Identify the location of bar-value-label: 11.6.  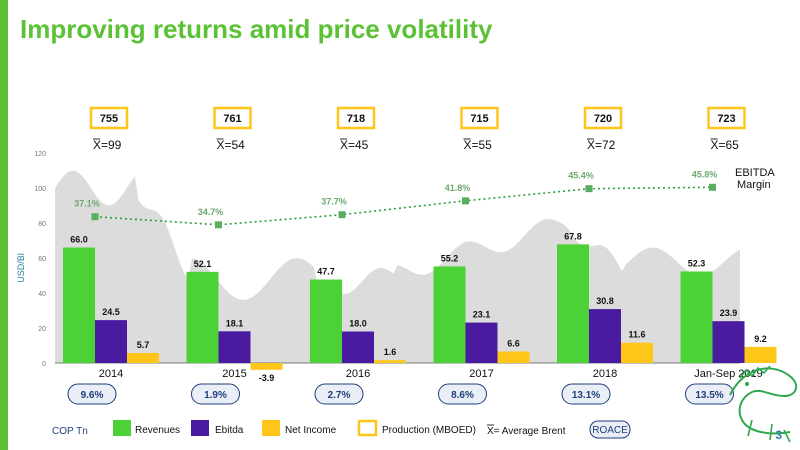
(636, 335).